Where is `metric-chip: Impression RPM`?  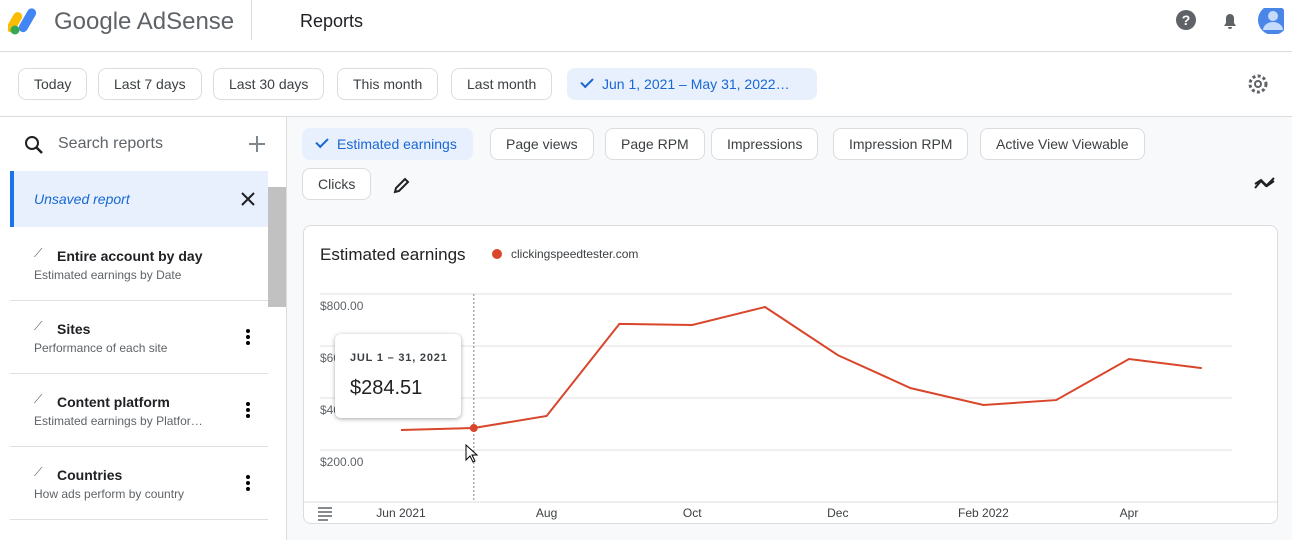
metric-chip: Impression RPM is located at coordinates (901, 144).